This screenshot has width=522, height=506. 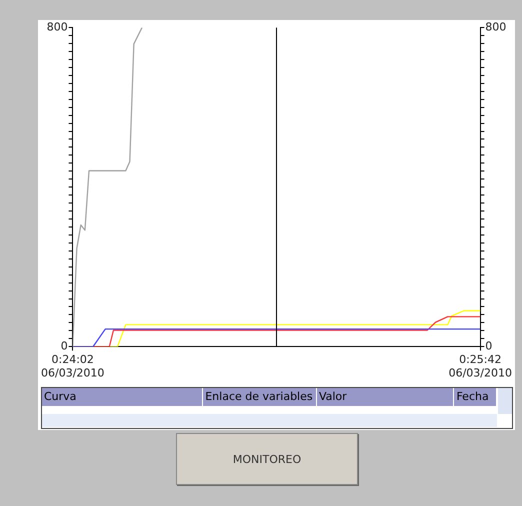 I want to click on text: Fecha, so click(x=475, y=397).